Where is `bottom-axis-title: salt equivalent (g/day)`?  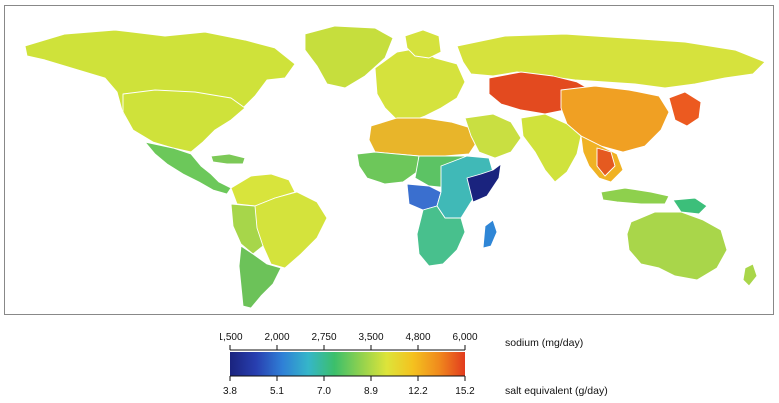
bottom-axis-title: salt equivalent (g/day) is located at coordinates (556, 391).